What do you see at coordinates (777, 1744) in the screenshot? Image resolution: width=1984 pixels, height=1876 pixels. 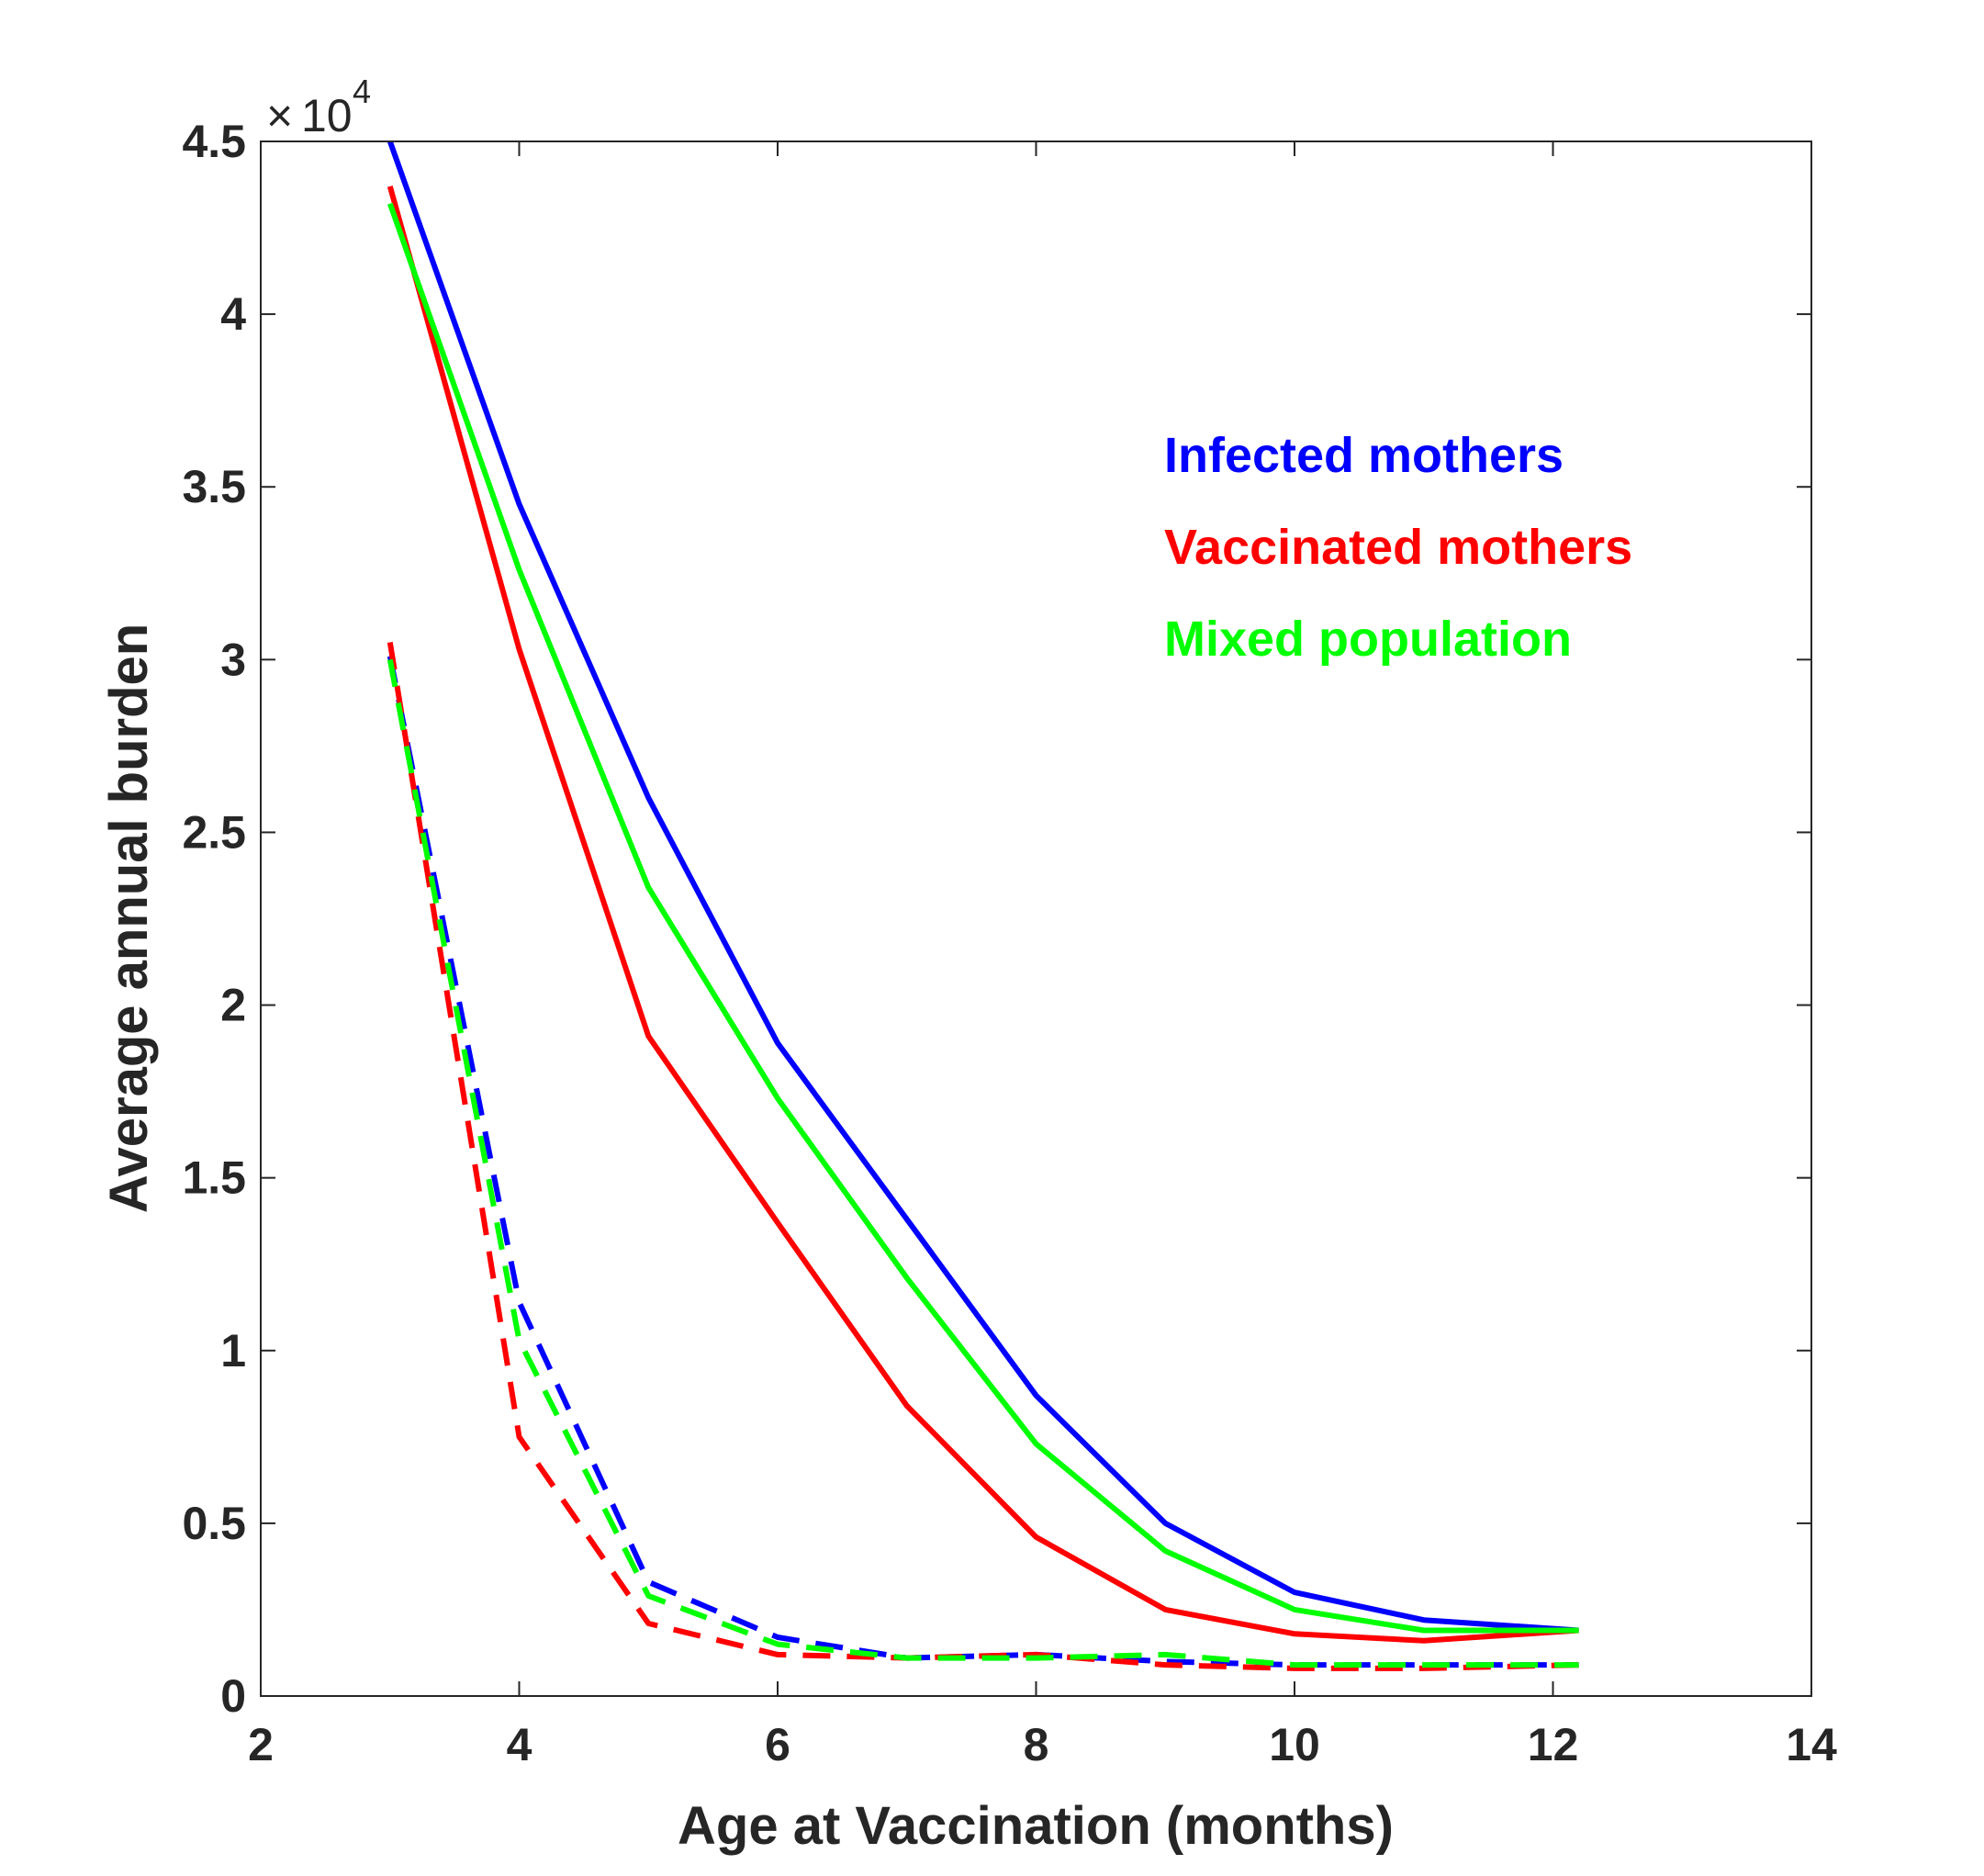 I see `x-tick-label: 6` at bounding box center [777, 1744].